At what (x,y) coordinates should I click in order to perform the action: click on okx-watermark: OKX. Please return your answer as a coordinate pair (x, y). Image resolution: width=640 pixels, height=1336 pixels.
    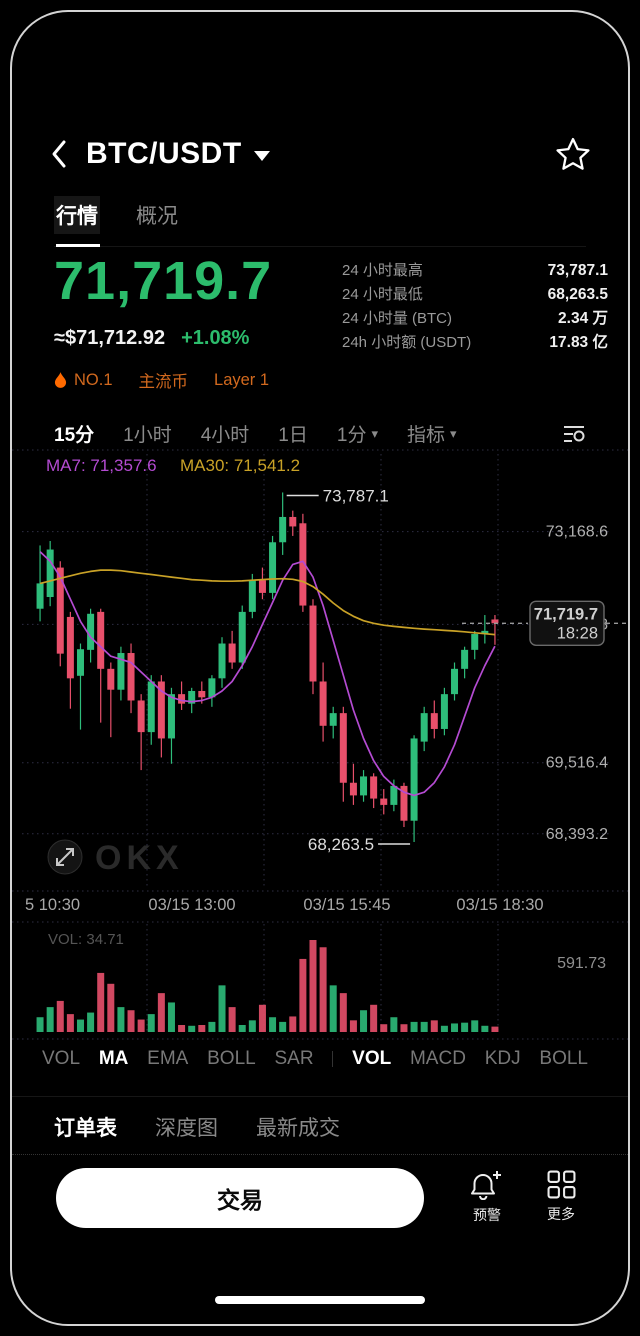
    Looking at the image, I should click on (139, 858).